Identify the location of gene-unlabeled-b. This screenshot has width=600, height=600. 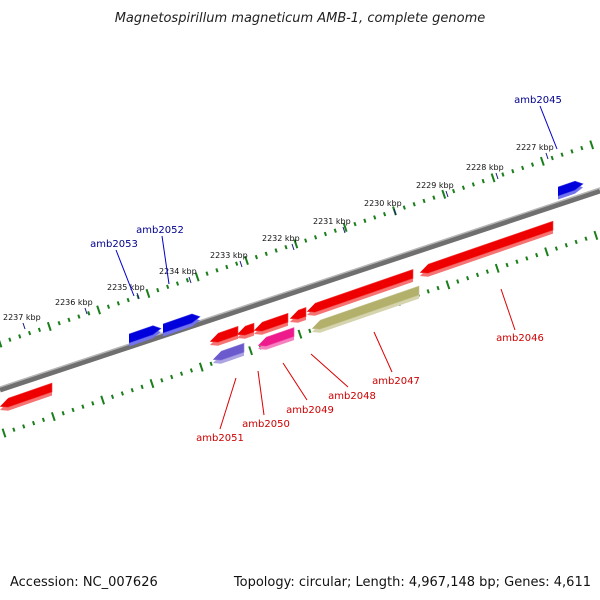
(271, 323).